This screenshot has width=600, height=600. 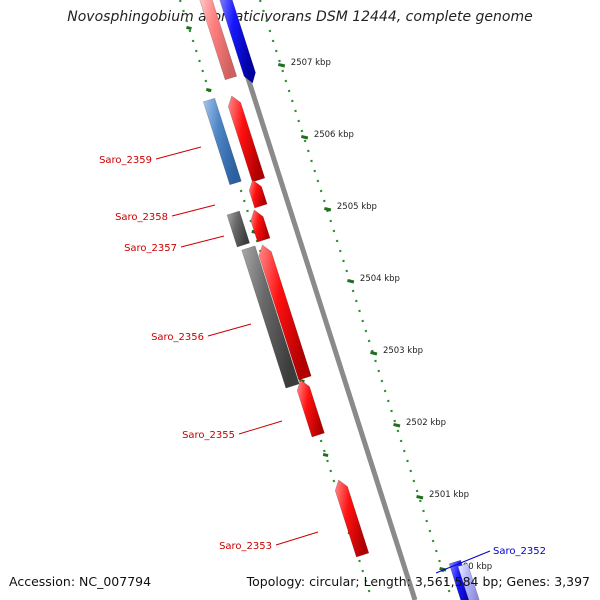 I want to click on gene-reverse-top, so click(x=237, y=42).